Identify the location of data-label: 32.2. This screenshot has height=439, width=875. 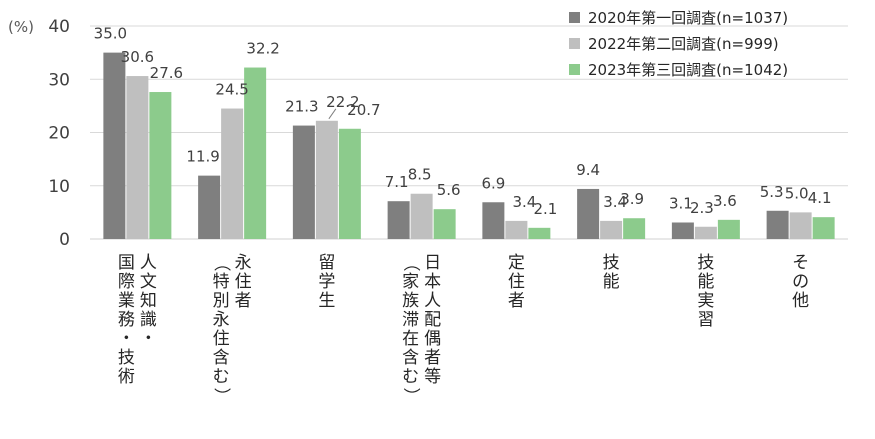
(262, 49).